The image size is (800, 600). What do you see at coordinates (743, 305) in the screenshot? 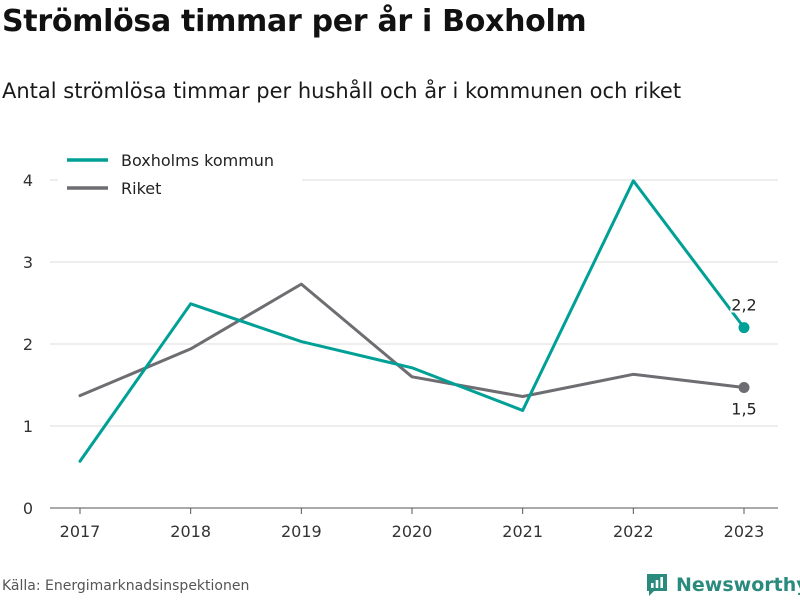
I see `end-value-label: 2,2` at bounding box center [743, 305].